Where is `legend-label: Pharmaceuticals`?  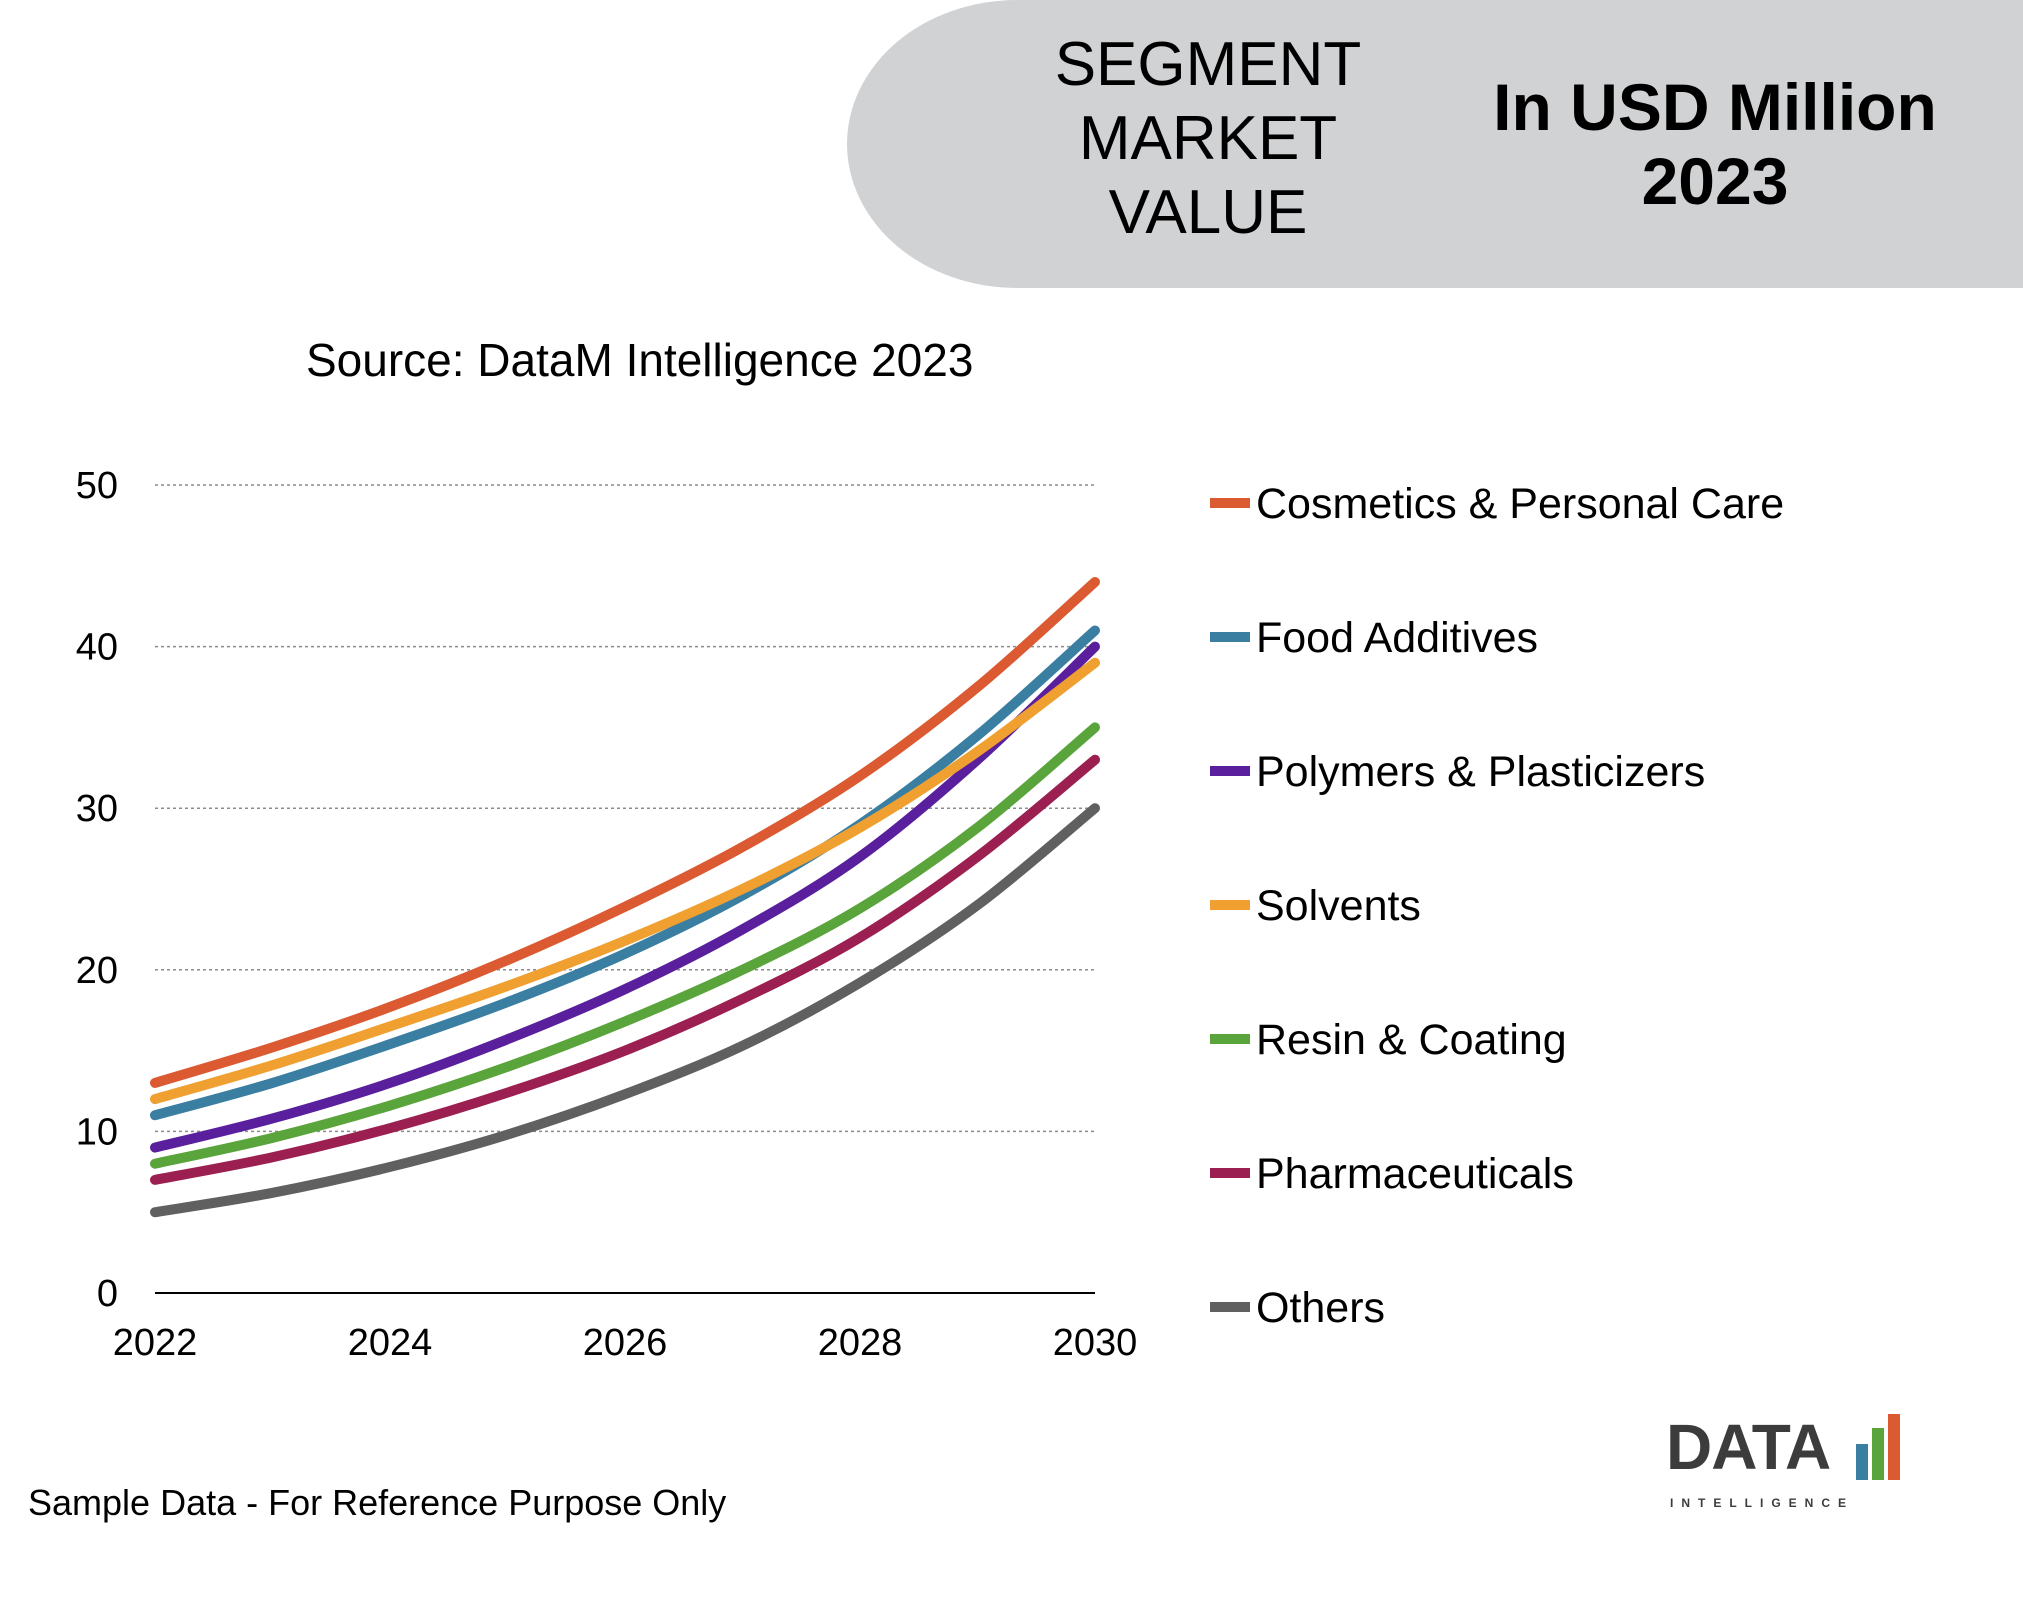
legend-label: Pharmaceuticals is located at coordinates (1415, 1174).